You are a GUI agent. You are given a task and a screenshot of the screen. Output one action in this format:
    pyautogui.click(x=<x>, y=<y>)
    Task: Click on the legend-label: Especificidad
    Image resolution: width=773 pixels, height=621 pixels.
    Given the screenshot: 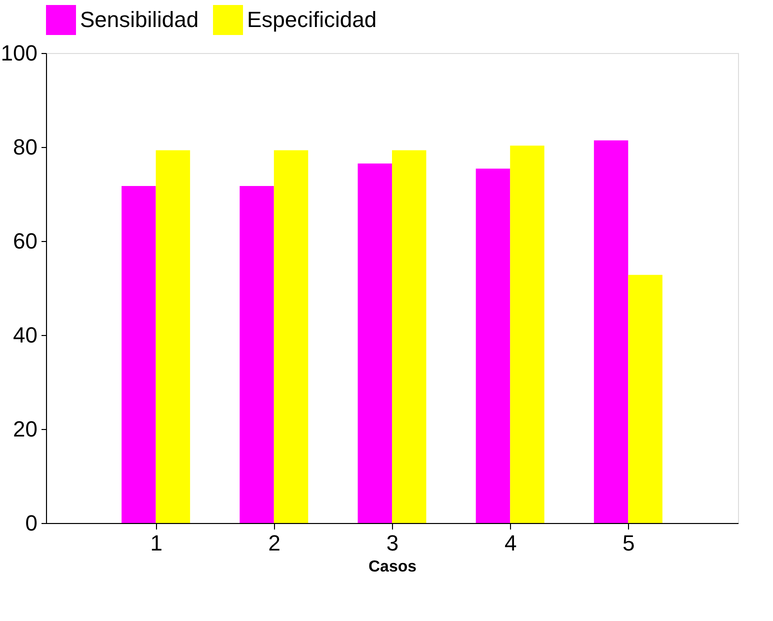 What is the action you would take?
    pyautogui.click(x=312, y=19)
    